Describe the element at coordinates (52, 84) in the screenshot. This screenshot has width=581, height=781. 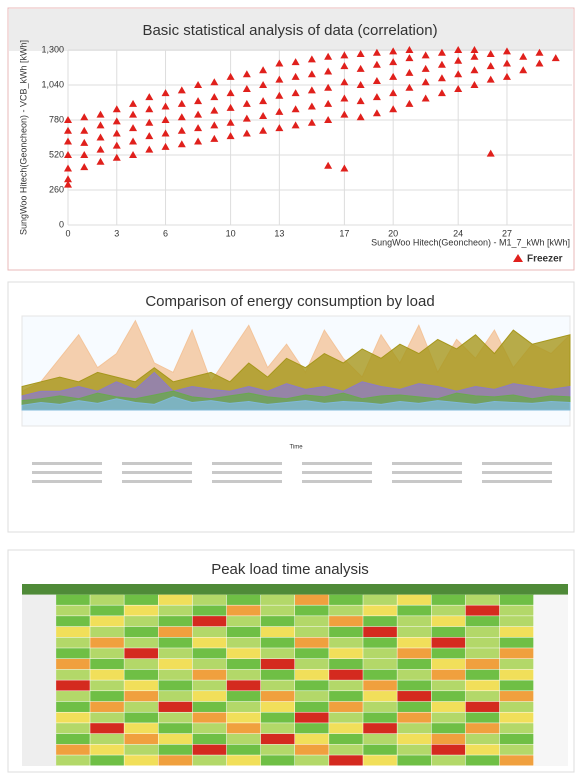
I see `y-tick-label: 1,040` at that location.